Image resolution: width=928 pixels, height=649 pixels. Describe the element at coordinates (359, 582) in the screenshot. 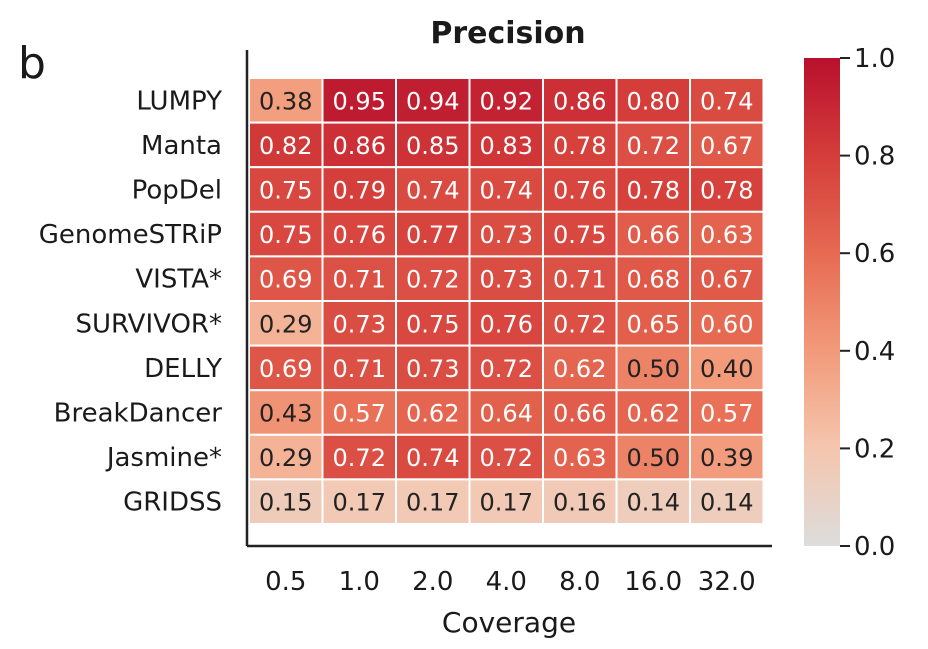

I see `x-tick-label: 1.0` at that location.